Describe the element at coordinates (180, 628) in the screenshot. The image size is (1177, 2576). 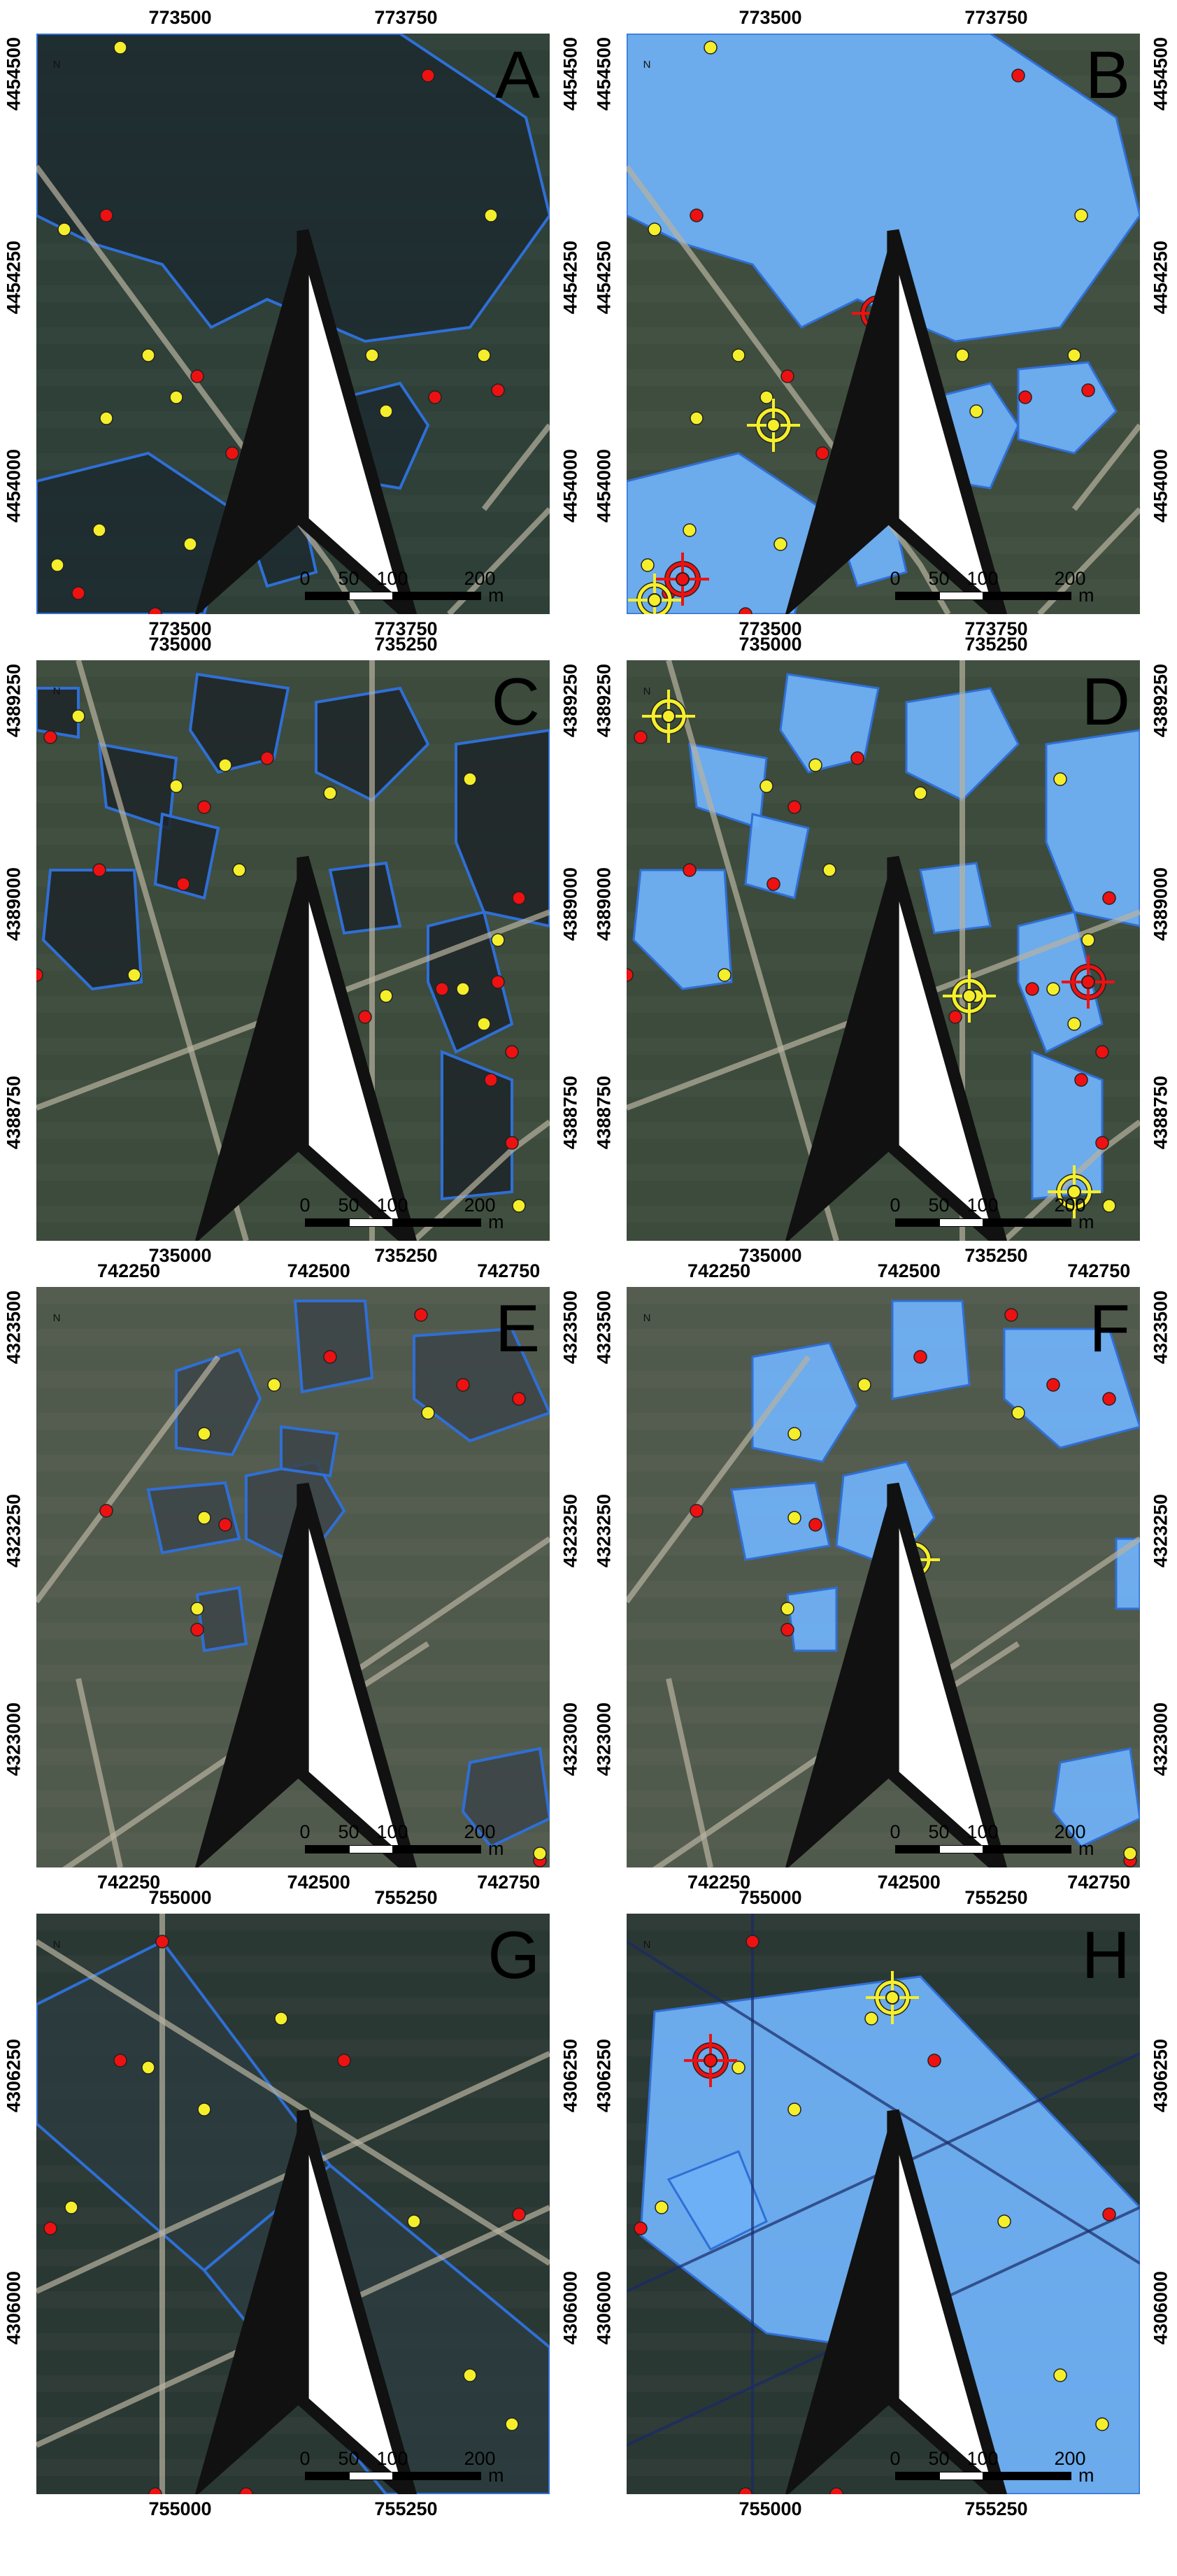
I see `easting-tick-label: 773500` at that location.